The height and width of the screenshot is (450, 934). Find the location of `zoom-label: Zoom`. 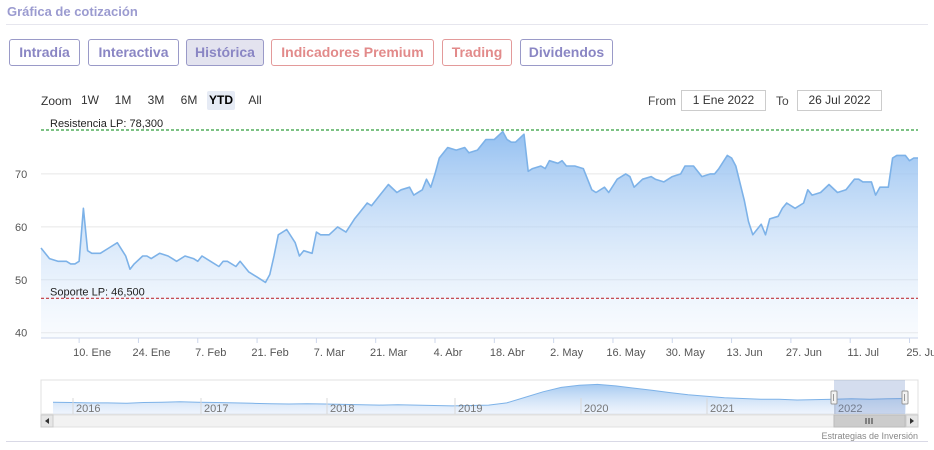

zoom-label: Zoom is located at coordinates (56, 101).